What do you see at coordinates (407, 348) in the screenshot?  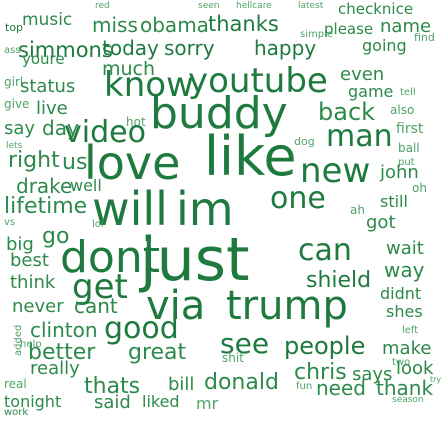 I see `word-make: make` at bounding box center [407, 348].